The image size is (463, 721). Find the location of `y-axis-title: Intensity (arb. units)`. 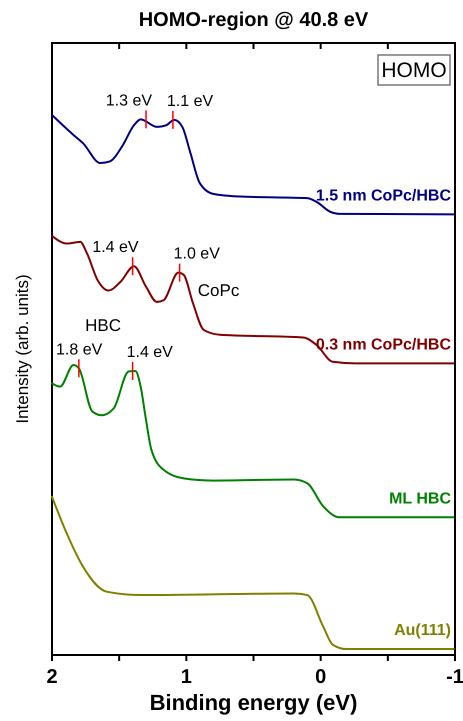

y-axis-title: Intensity (arb. units) is located at coordinates (22, 349).